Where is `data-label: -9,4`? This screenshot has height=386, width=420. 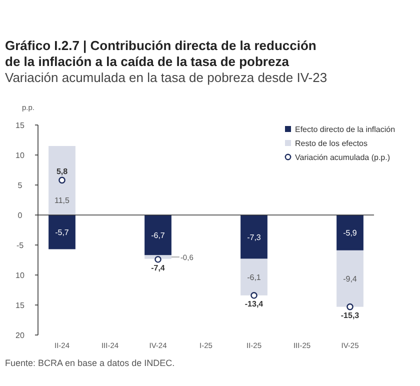
data-label: -9,4 is located at coordinates (350, 279).